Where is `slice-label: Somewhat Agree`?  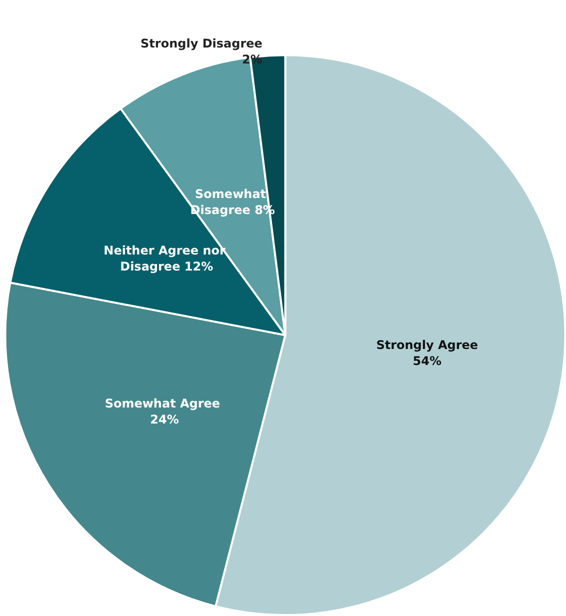
slice-label: Somewhat Agree is located at coordinates (164, 403).